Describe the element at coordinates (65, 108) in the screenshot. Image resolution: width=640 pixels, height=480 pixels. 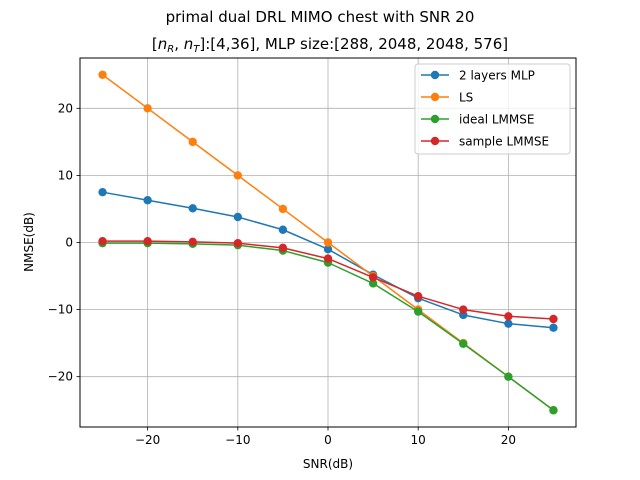
I see `y-tick-label: 20` at that location.